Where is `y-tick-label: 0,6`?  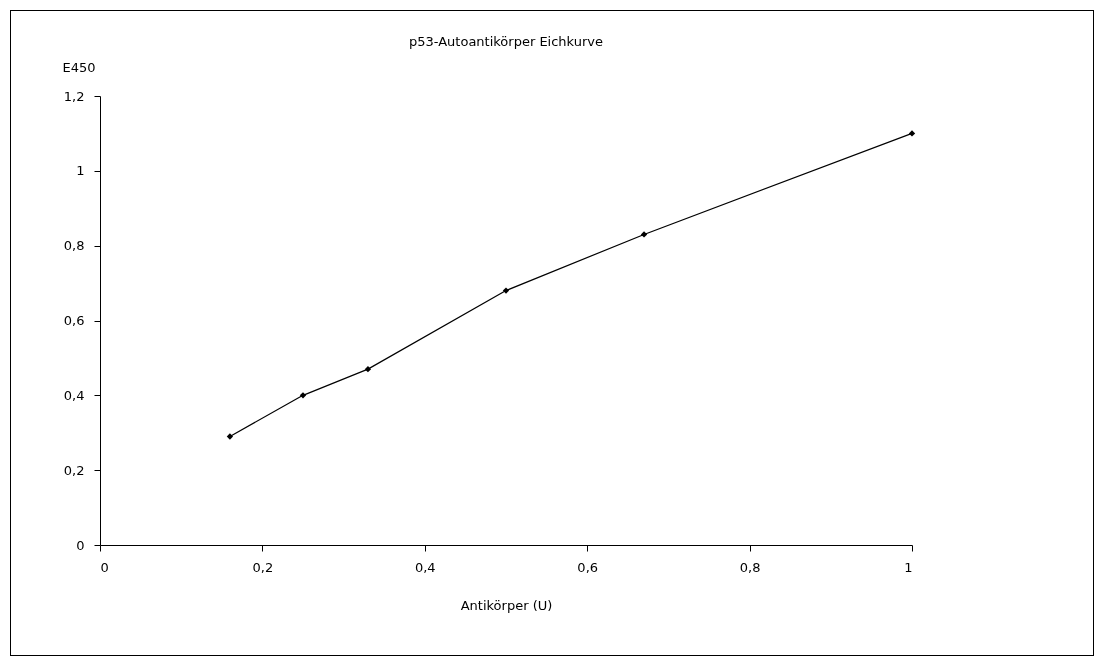 y-tick-label: 0,6 is located at coordinates (74, 320).